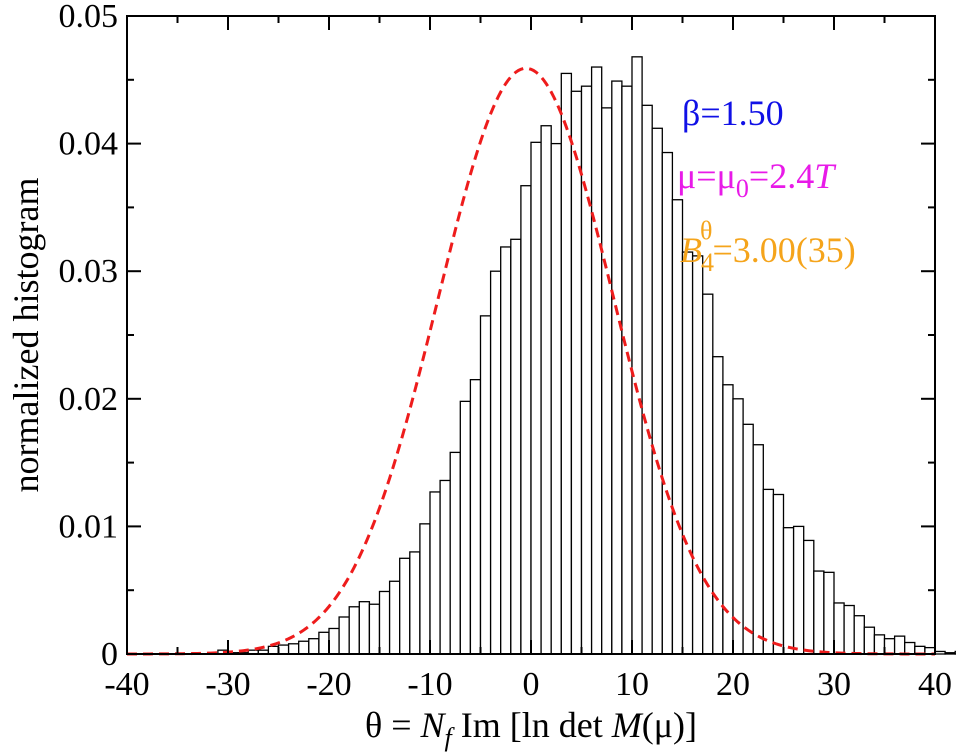 This screenshot has height=754, width=956. Describe the element at coordinates (733, 684) in the screenshot. I see `x-tick-label: 20` at that location.